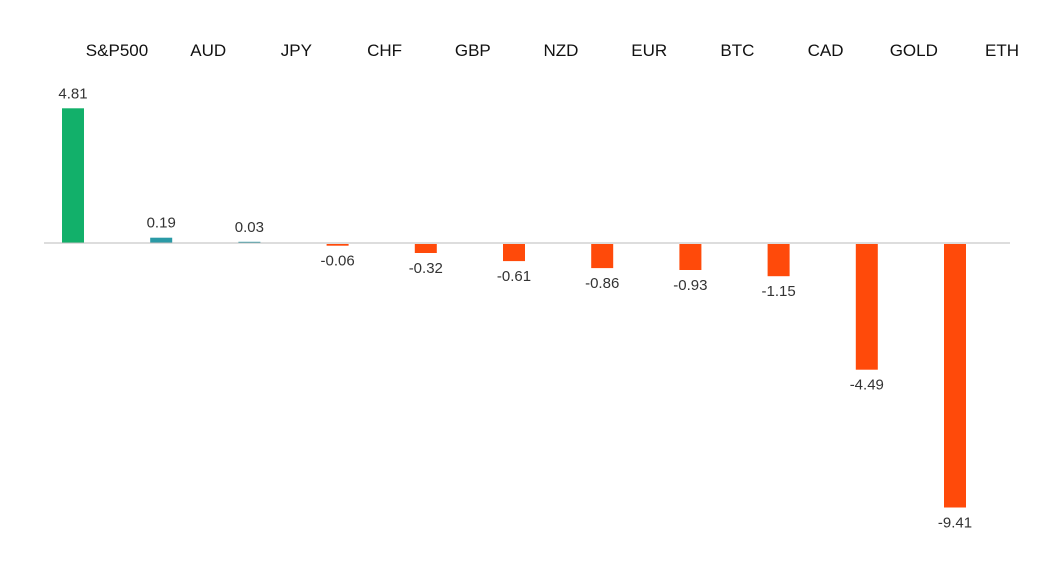  Describe the element at coordinates (425, 248) in the screenshot. I see `bar-gbp` at that location.